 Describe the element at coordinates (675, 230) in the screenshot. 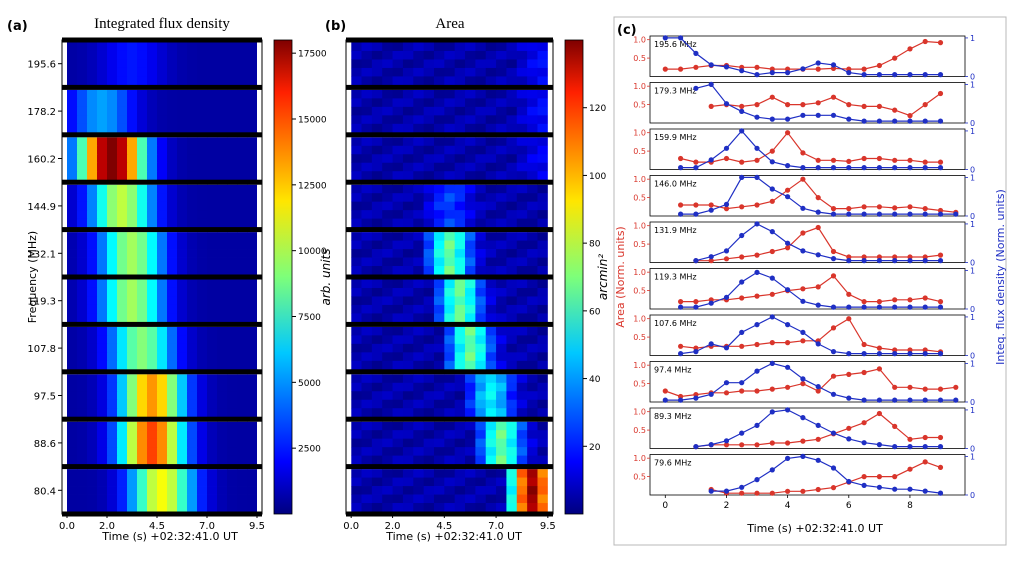

I see `subplot-label: 131.9 MHz` at that location.